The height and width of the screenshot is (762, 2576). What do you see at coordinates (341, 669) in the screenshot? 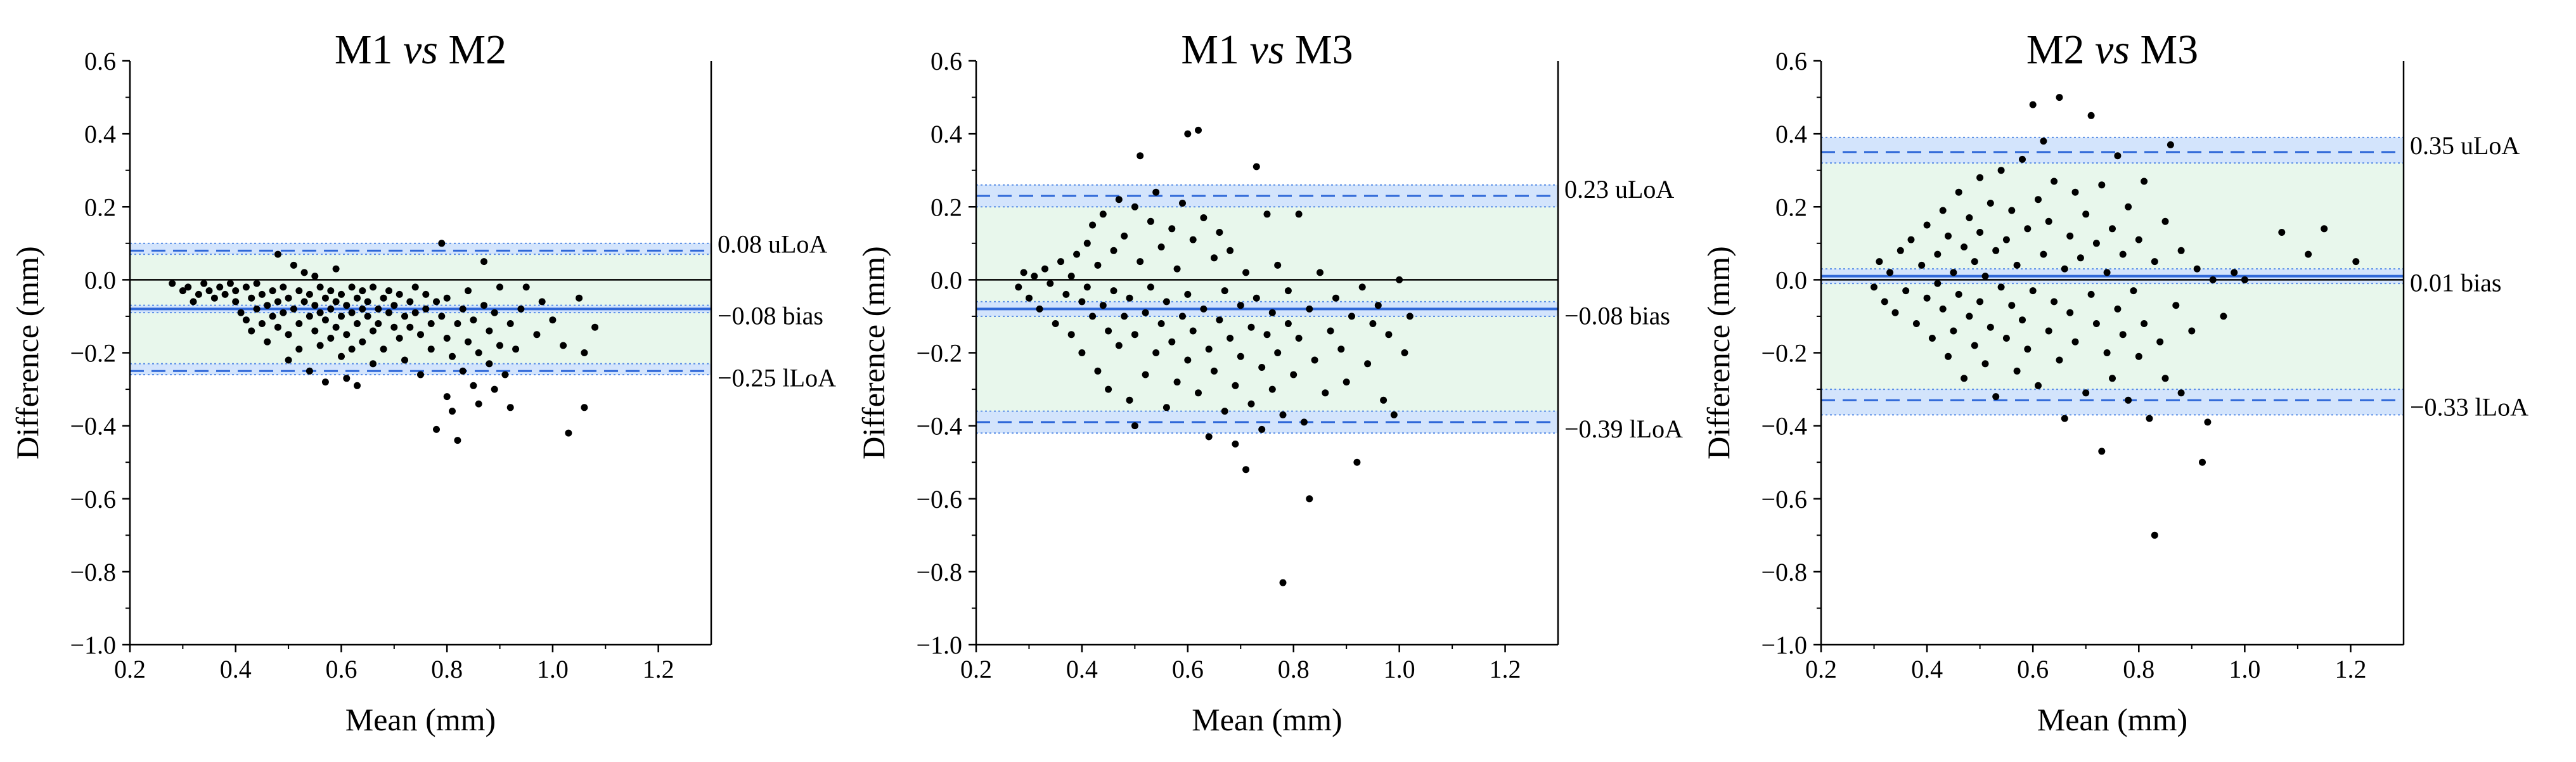
I see `x-tick-label: 0.6` at bounding box center [341, 669].